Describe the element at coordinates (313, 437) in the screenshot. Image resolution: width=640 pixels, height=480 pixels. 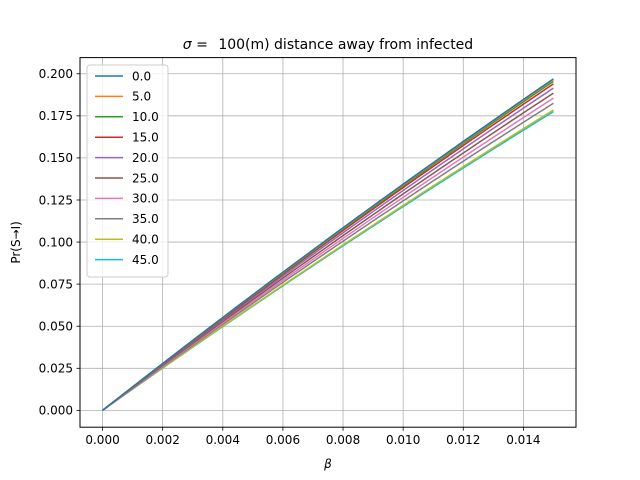
I see `x-axis-ticks: 0.000 0.002 0.004 0.006 0.008 0.010 0.012 0.014` at that location.